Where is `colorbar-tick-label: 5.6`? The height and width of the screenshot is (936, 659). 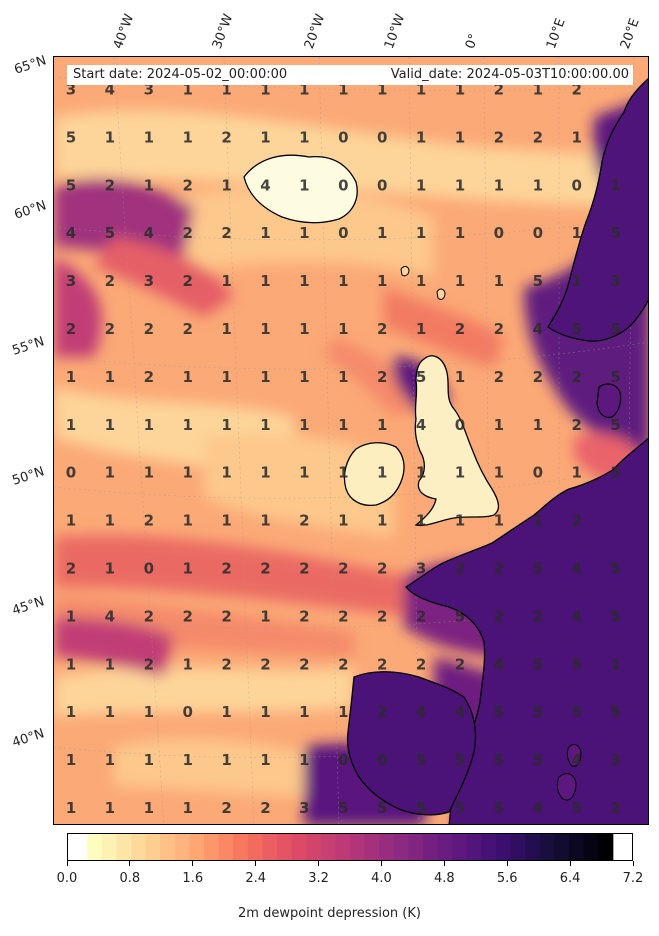
colorbar-tick-label: 5.6 is located at coordinates (507, 878).